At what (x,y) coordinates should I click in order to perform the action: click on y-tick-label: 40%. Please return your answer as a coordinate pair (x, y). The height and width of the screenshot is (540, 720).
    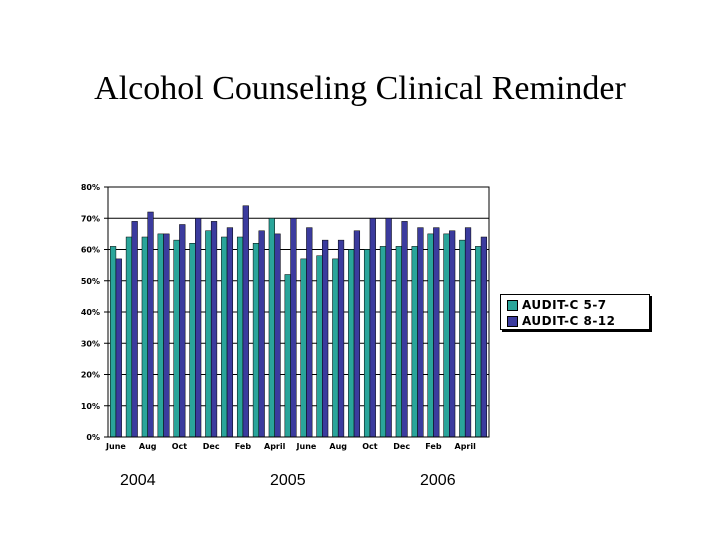
    Looking at the image, I should click on (90, 312).